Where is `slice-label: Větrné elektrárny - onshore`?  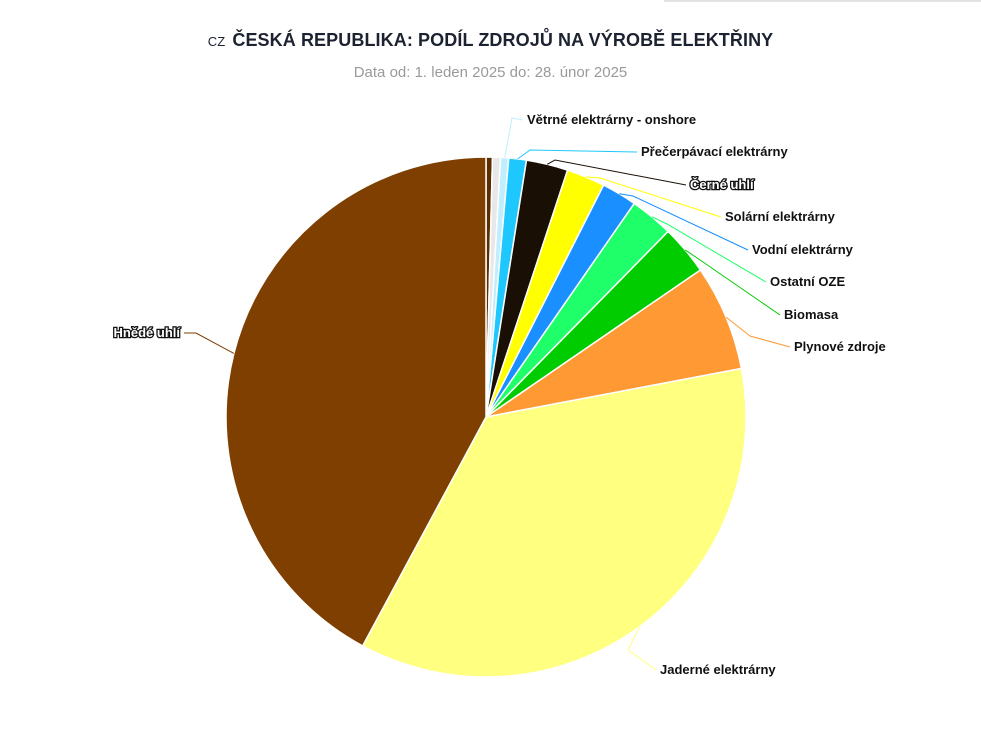
slice-label: Větrné elektrárny - onshore is located at coordinates (611, 119).